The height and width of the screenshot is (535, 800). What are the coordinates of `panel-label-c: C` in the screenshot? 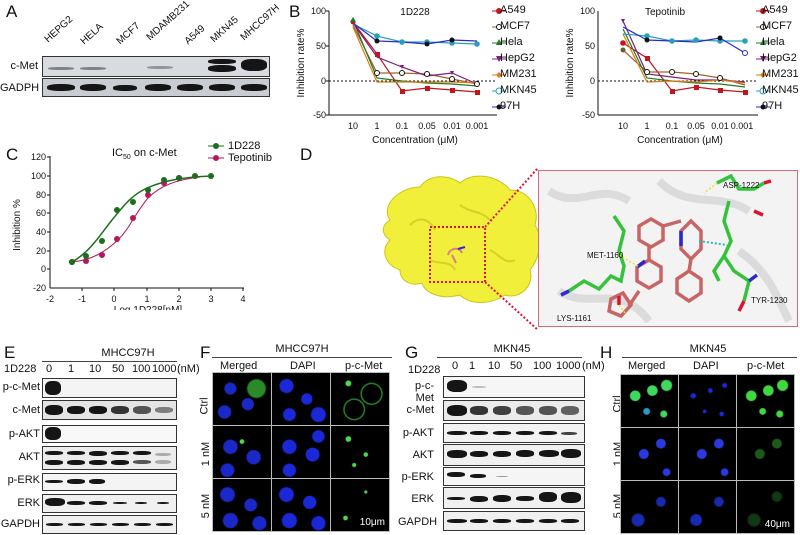 It's located at (12, 154).